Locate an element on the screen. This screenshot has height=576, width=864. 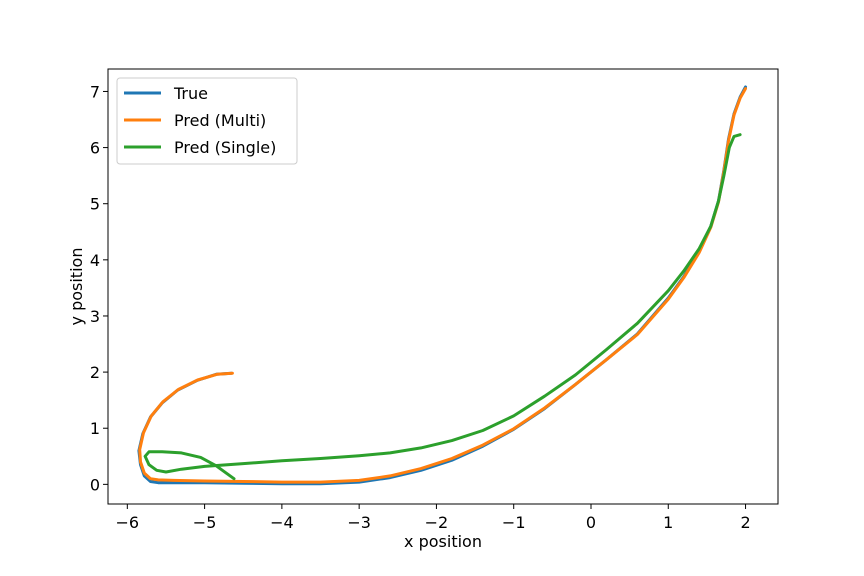
x-tick-label: −4 is located at coordinates (282, 522).